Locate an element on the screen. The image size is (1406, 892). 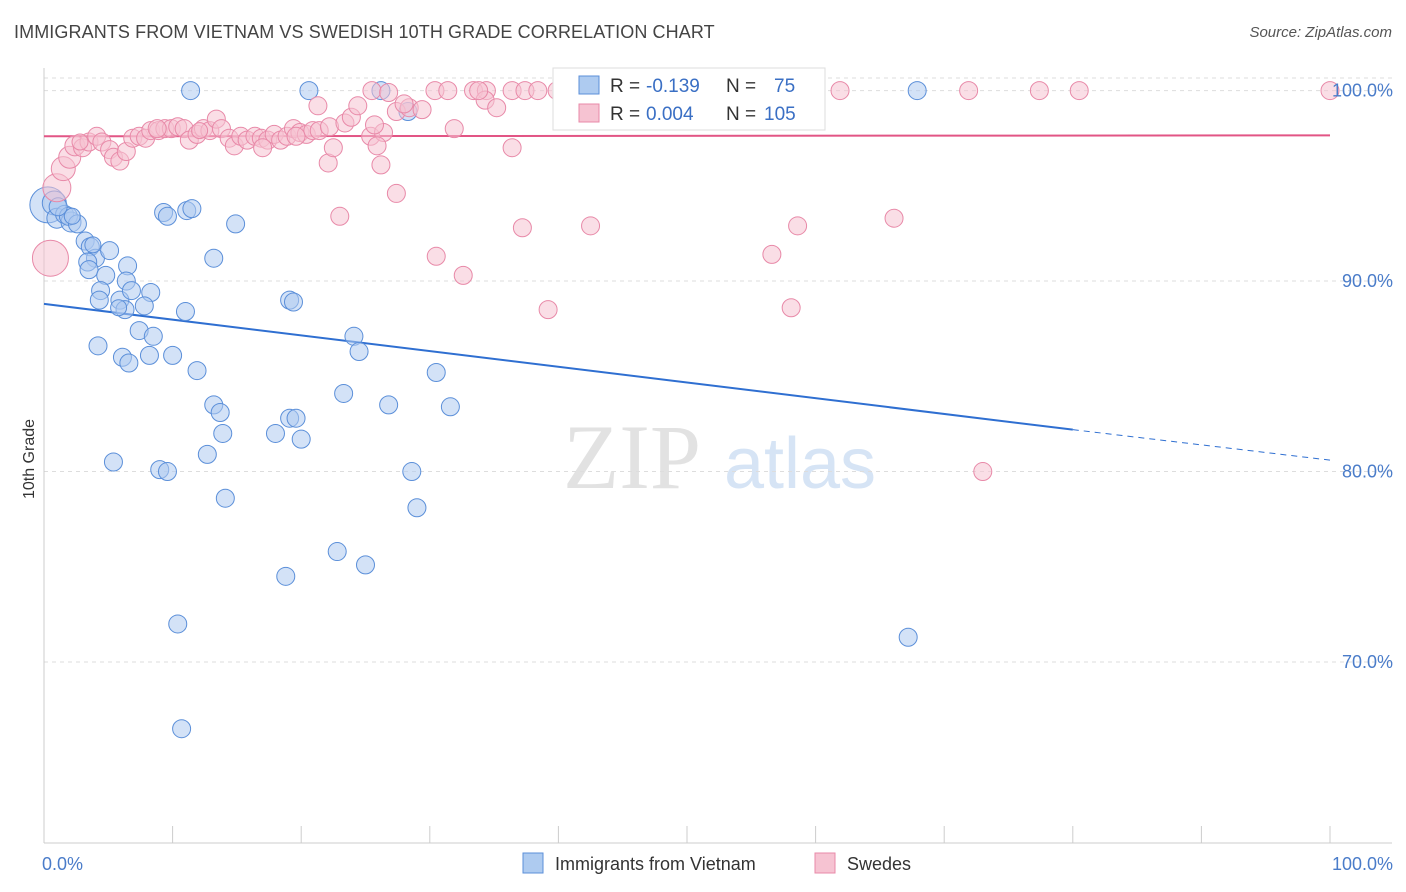
x-tick-label: 0.0% is located at coordinates (62, 864).